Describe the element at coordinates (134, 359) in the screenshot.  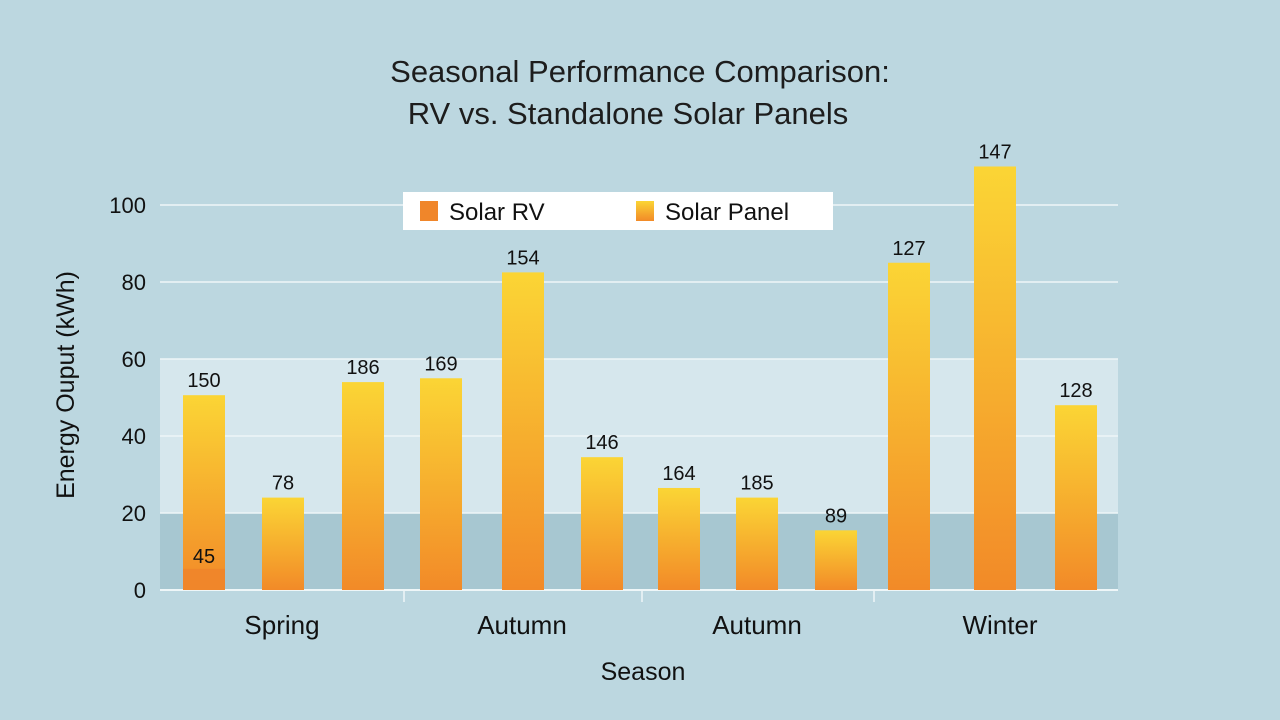
I see `y-tick-label: 60` at that location.